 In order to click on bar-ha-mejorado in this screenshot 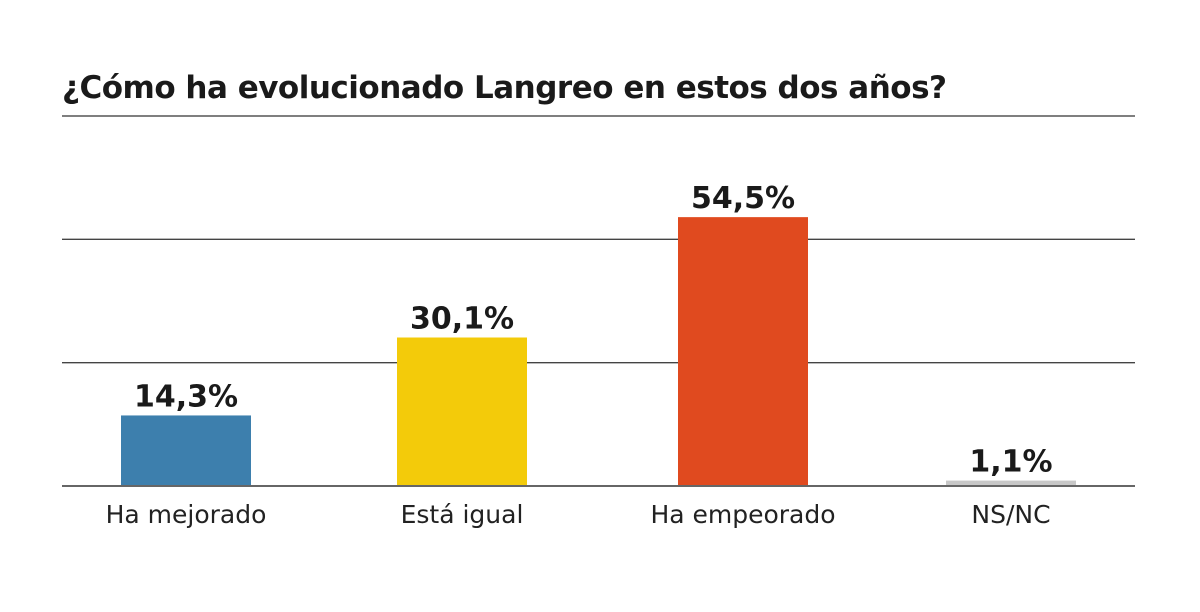, I will do `click(186, 450)`.